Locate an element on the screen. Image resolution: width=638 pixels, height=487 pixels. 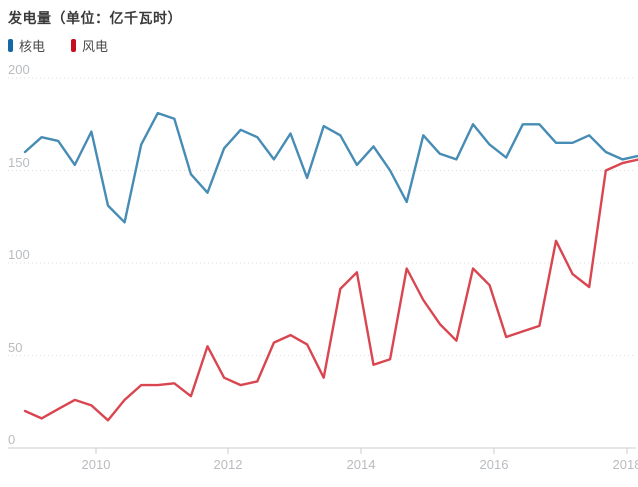
y-axis-label-150: 150 is located at coordinates (19, 162).